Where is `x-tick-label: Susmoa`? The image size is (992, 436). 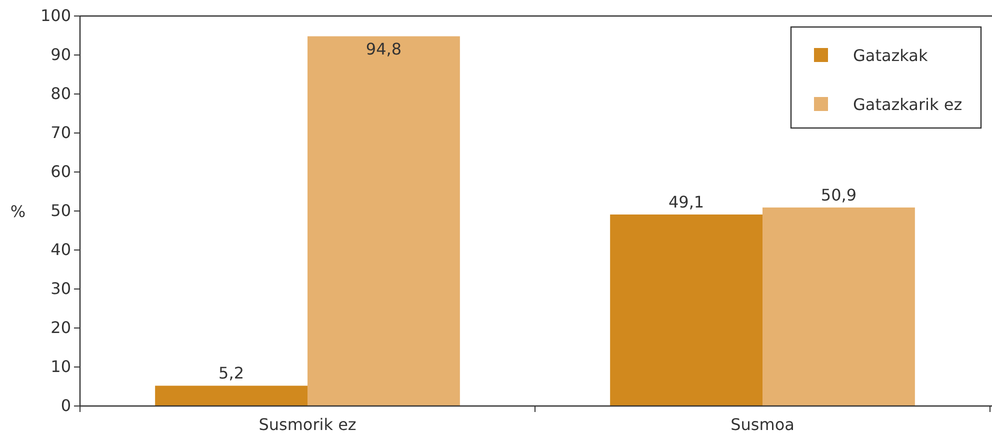 x-tick-label: Susmoa is located at coordinates (762, 424).